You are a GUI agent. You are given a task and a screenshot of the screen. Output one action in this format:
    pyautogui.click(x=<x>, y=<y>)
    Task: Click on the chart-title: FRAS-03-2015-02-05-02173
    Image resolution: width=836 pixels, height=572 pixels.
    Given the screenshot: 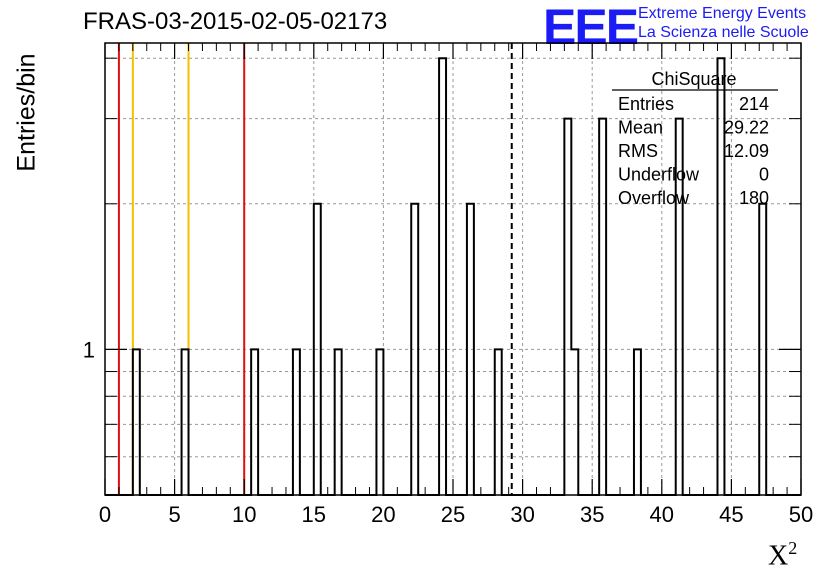 What is the action you would take?
    pyautogui.click(x=235, y=21)
    